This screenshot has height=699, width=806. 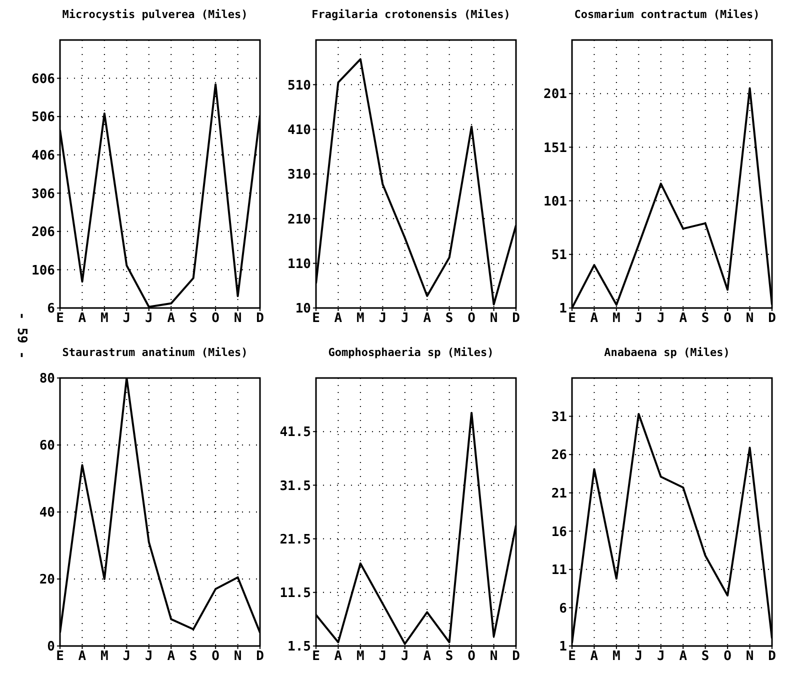 I want to click on y-tick-label: 31.5, so click(x=295, y=486).